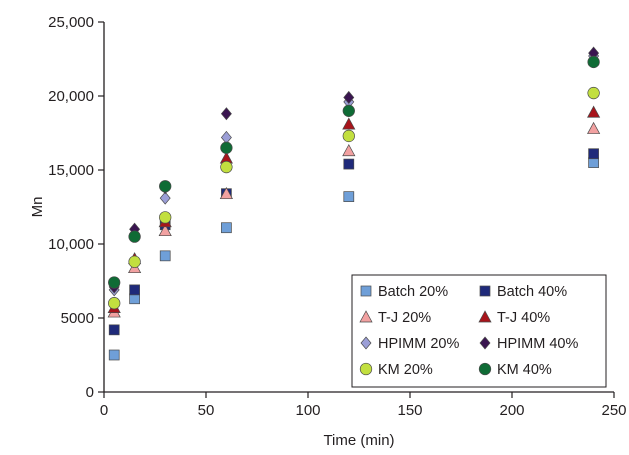 The width and height of the screenshot is (629, 455). I want to click on x-tick-label: 200, so click(511, 410).